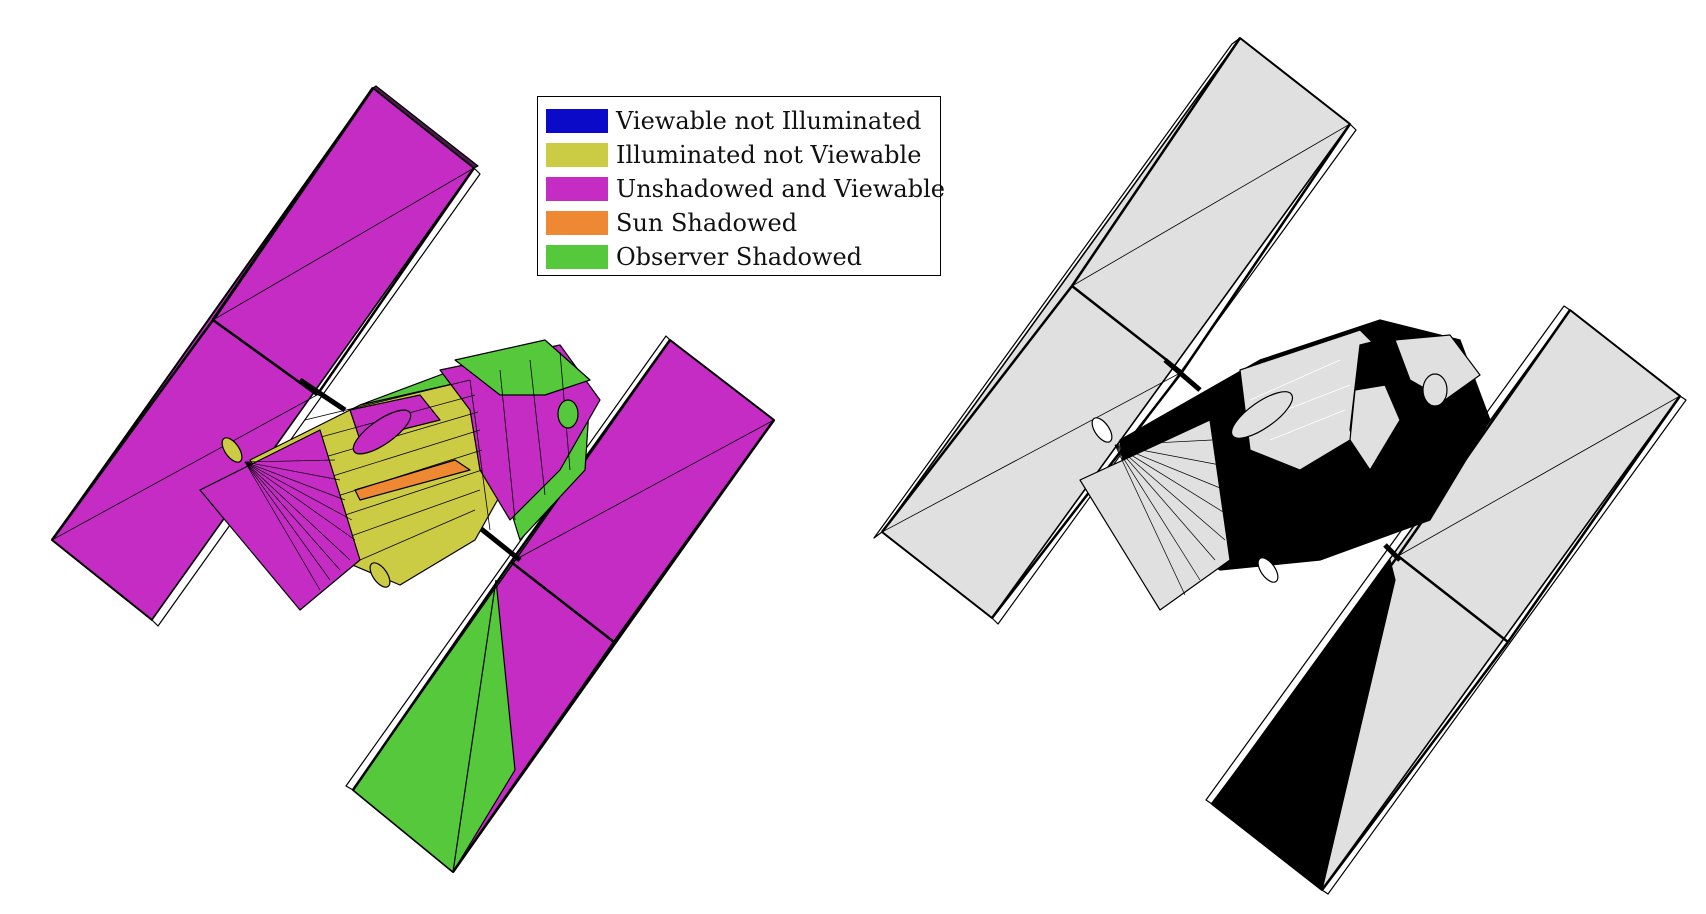  Describe the element at coordinates (769, 155) in the screenshot. I see `legend-label: Illuminated not Viewable` at that location.